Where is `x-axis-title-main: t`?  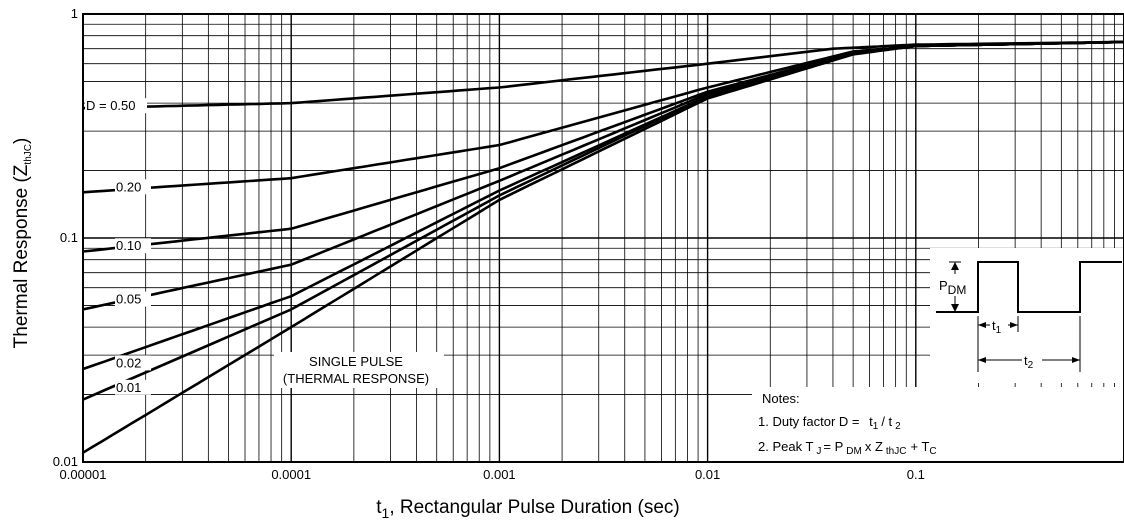 x-axis-title-main: t is located at coordinates (379, 507).